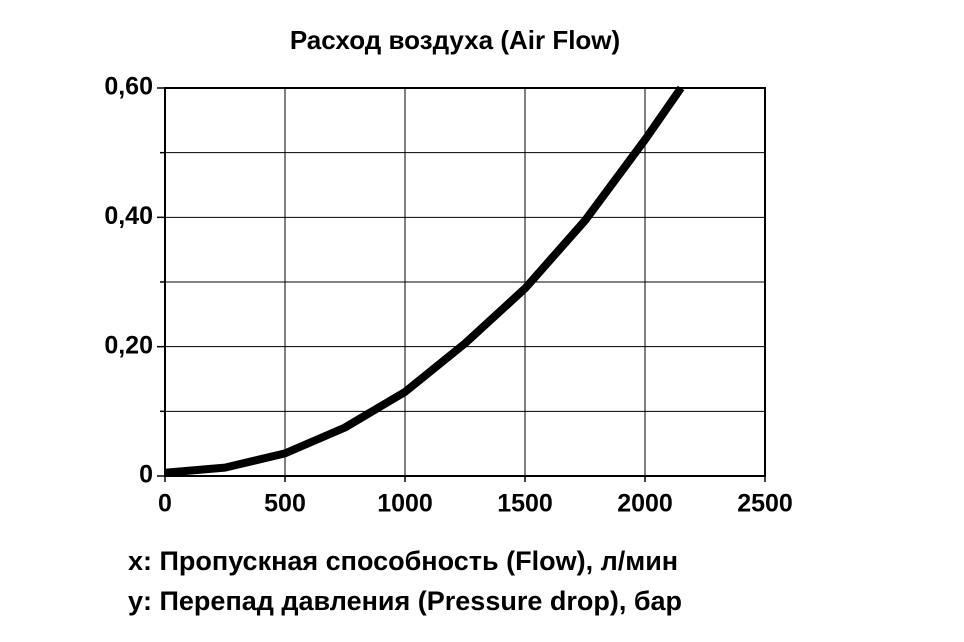  What do you see at coordinates (146, 475) in the screenshot?
I see `y-tick-label: 0` at bounding box center [146, 475].